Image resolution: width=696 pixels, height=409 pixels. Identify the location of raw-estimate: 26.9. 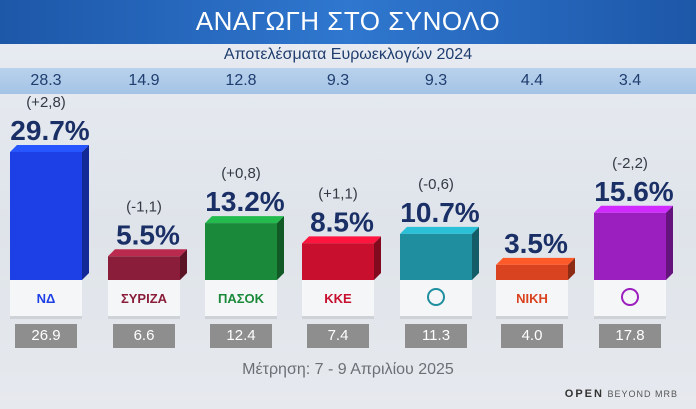
(46, 336).